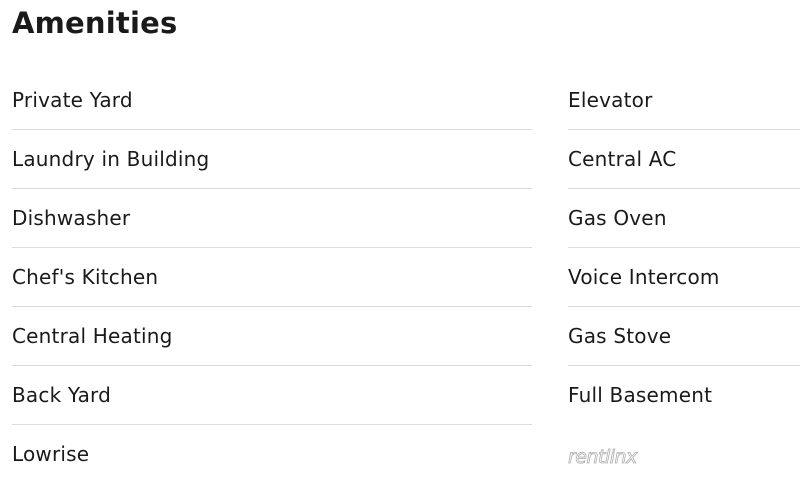 Image resolution: width=800 pixels, height=488 pixels. Describe the element at coordinates (684, 100) in the screenshot. I see `amenity-item: Elevator` at that location.